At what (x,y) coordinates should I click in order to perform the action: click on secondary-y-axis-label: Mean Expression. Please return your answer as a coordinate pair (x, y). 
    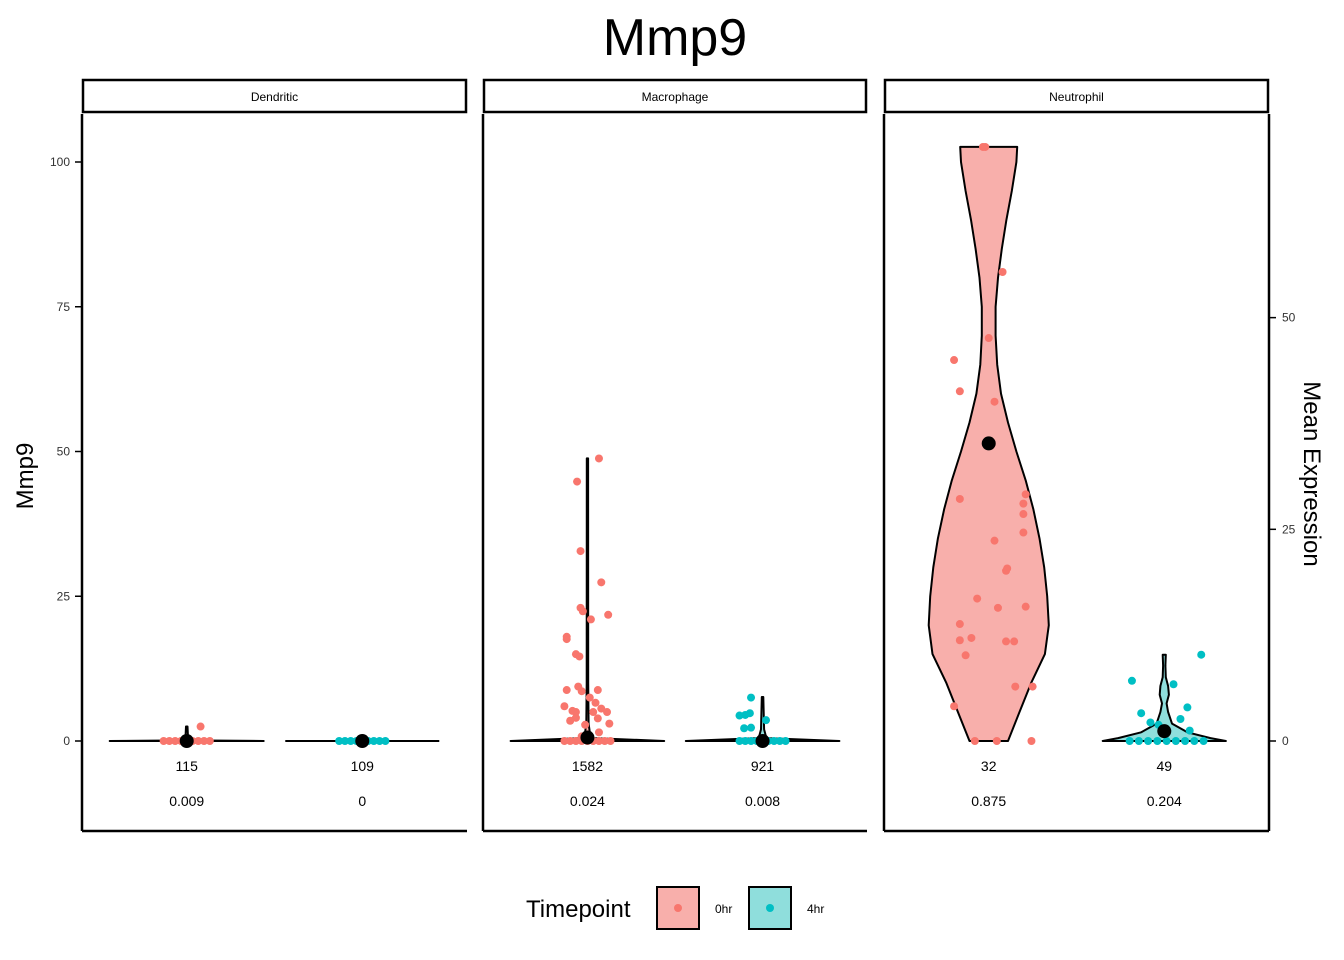
    Looking at the image, I should click on (1311, 473).